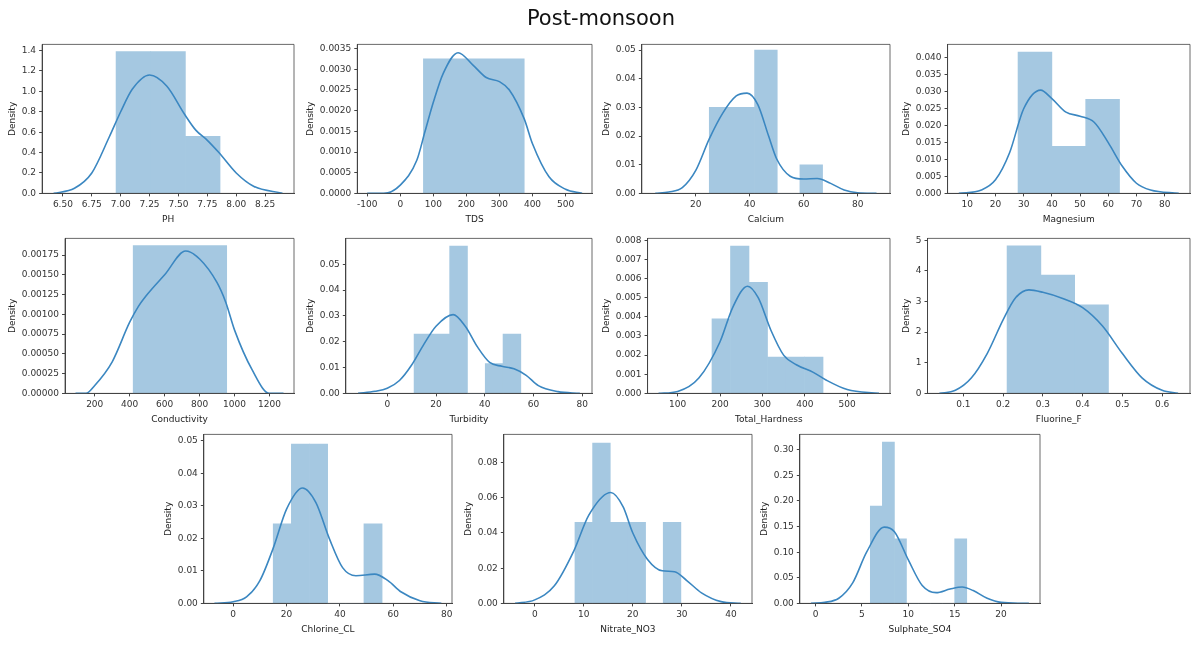  I want to click on y-tick-label: 0.00075, so click(40, 333).